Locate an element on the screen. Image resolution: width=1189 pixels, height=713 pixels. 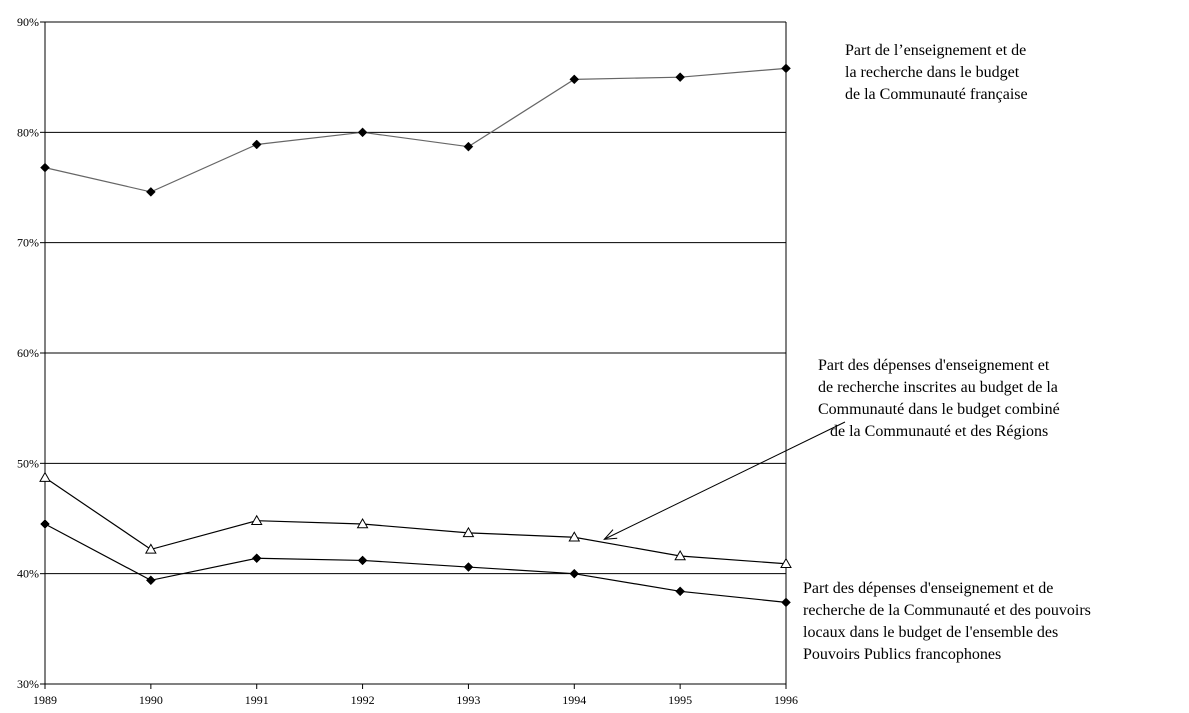
x-tick-label: 1990 is located at coordinates (151, 700).